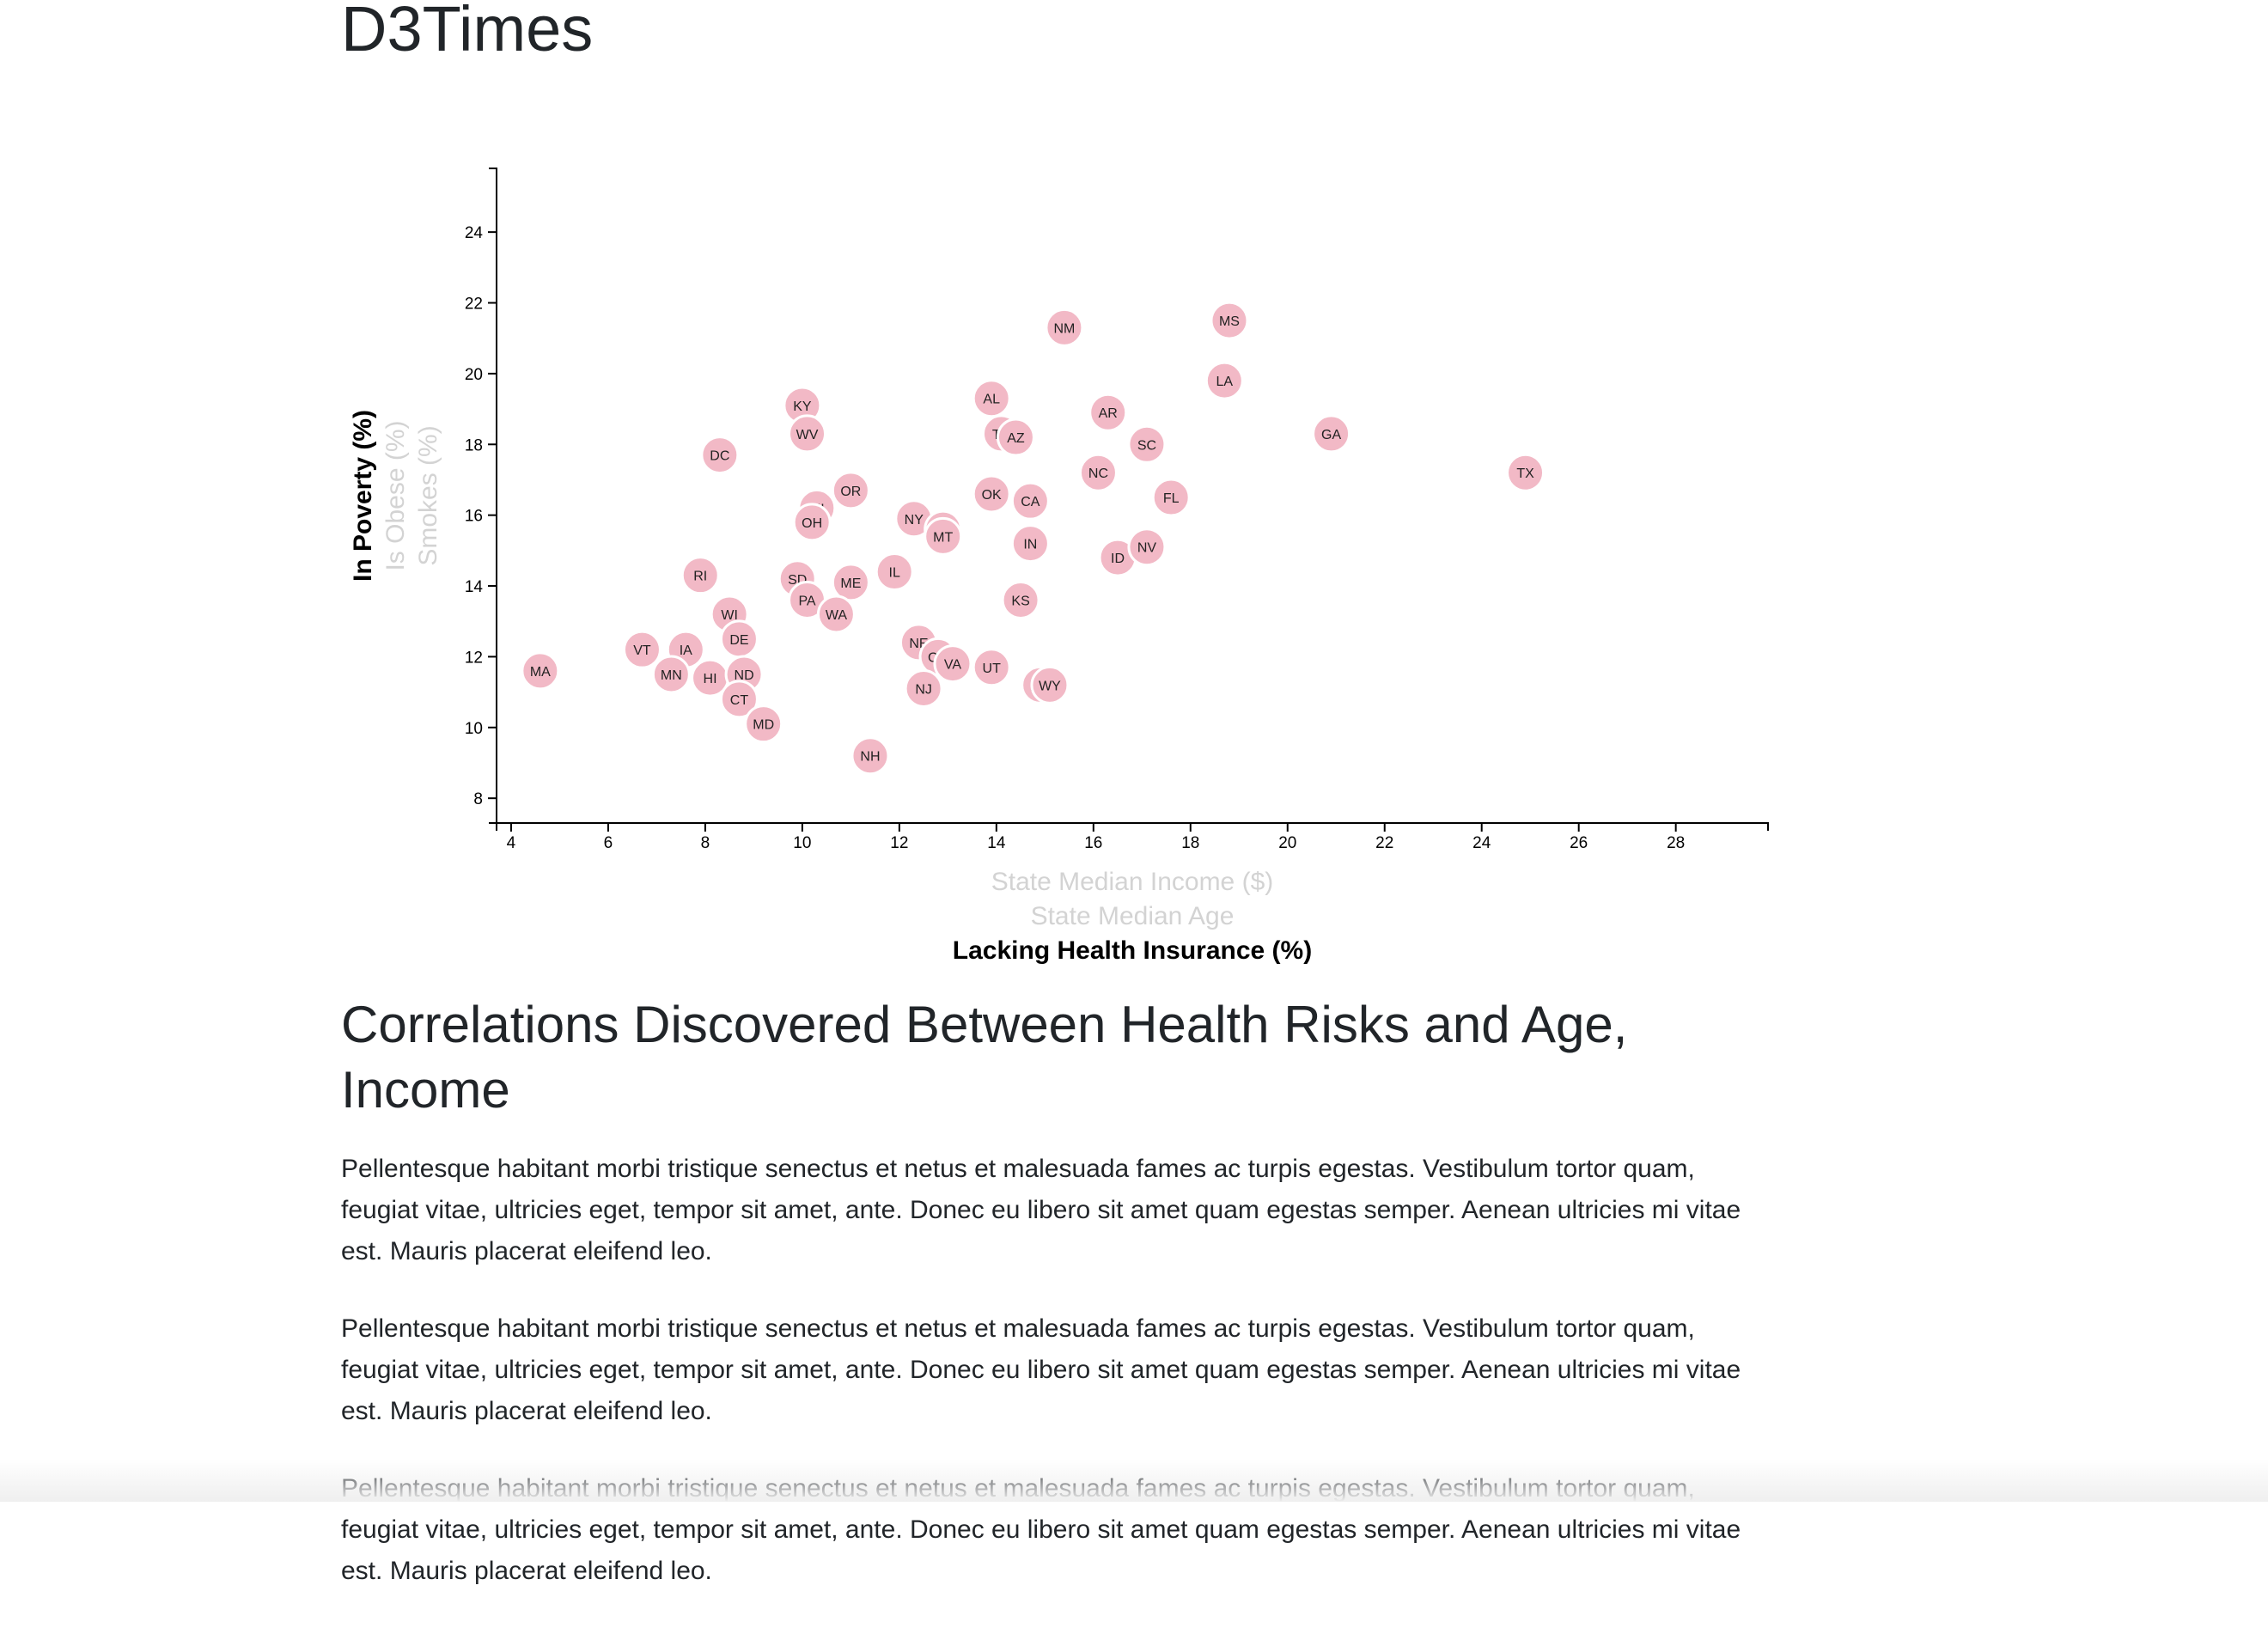 The height and width of the screenshot is (1628, 2268). Describe the element at coordinates (512, 843) in the screenshot. I see `x-tick-label: 4` at that location.